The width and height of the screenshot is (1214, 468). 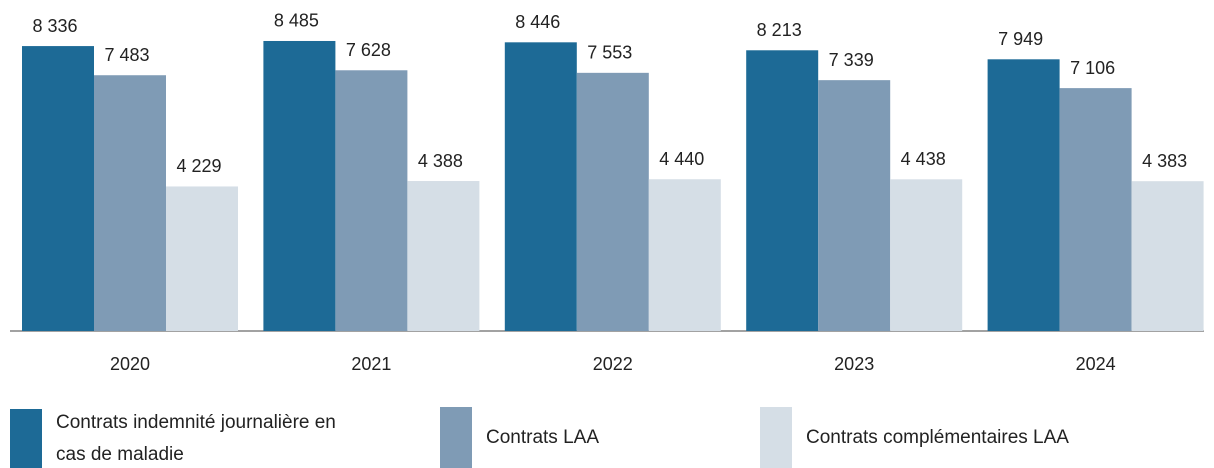 I want to click on legend-item: Contrats LAA, so click(x=519, y=437).